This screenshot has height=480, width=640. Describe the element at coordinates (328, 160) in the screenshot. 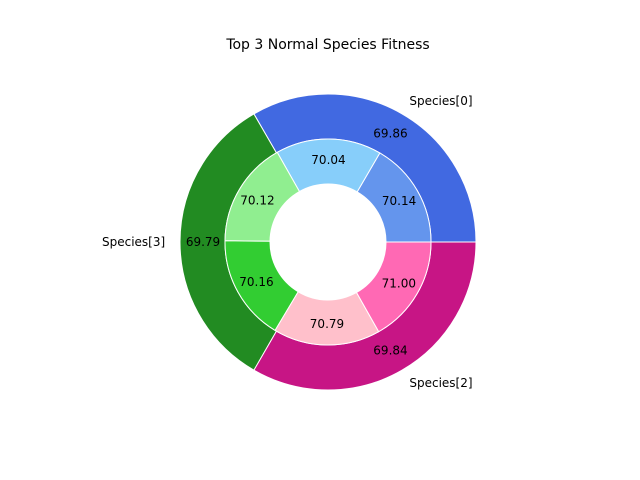

I see `inner-slice-1-value: 70.04` at that location.